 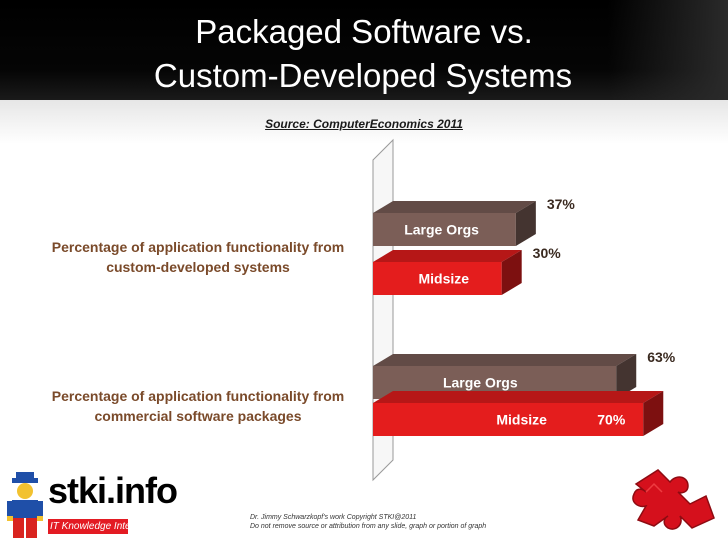 I want to click on slide-title-line-2: Custom-Developed Systems, so click(x=363, y=75).